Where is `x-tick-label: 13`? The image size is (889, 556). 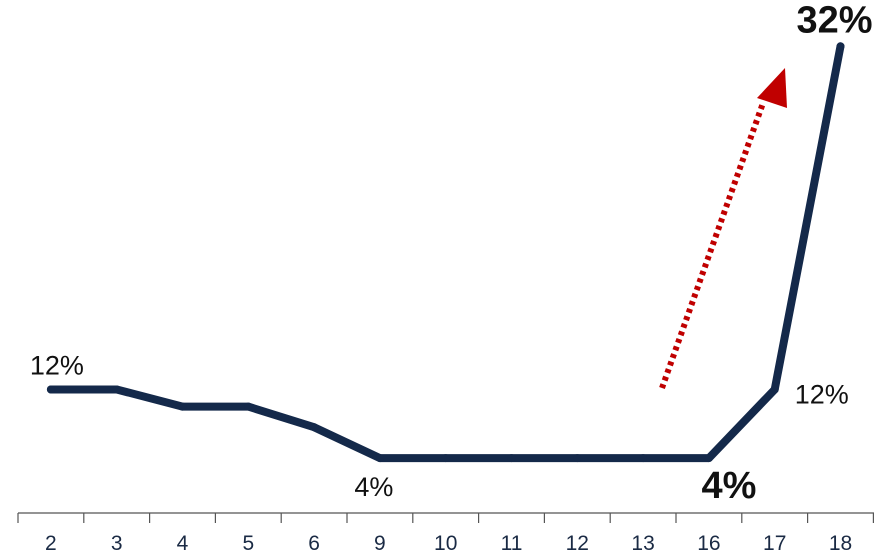
x-tick-label: 13 is located at coordinates (642, 543).